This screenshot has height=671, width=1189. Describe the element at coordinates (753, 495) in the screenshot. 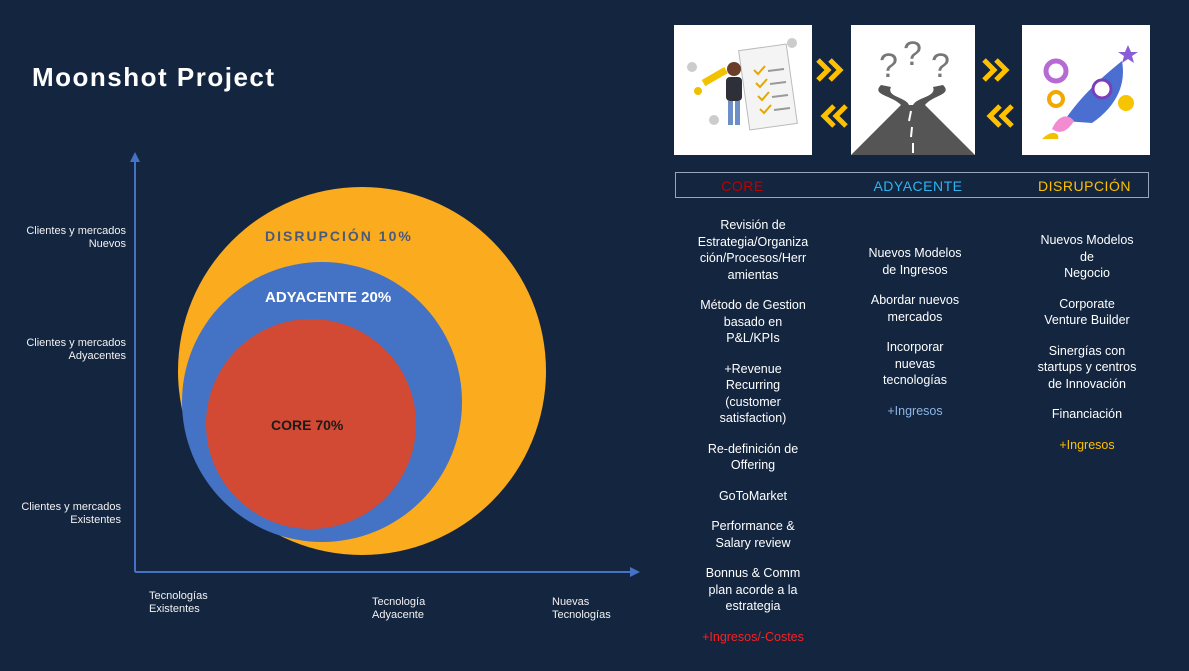

I see `list-item: GoToMarket` at that location.